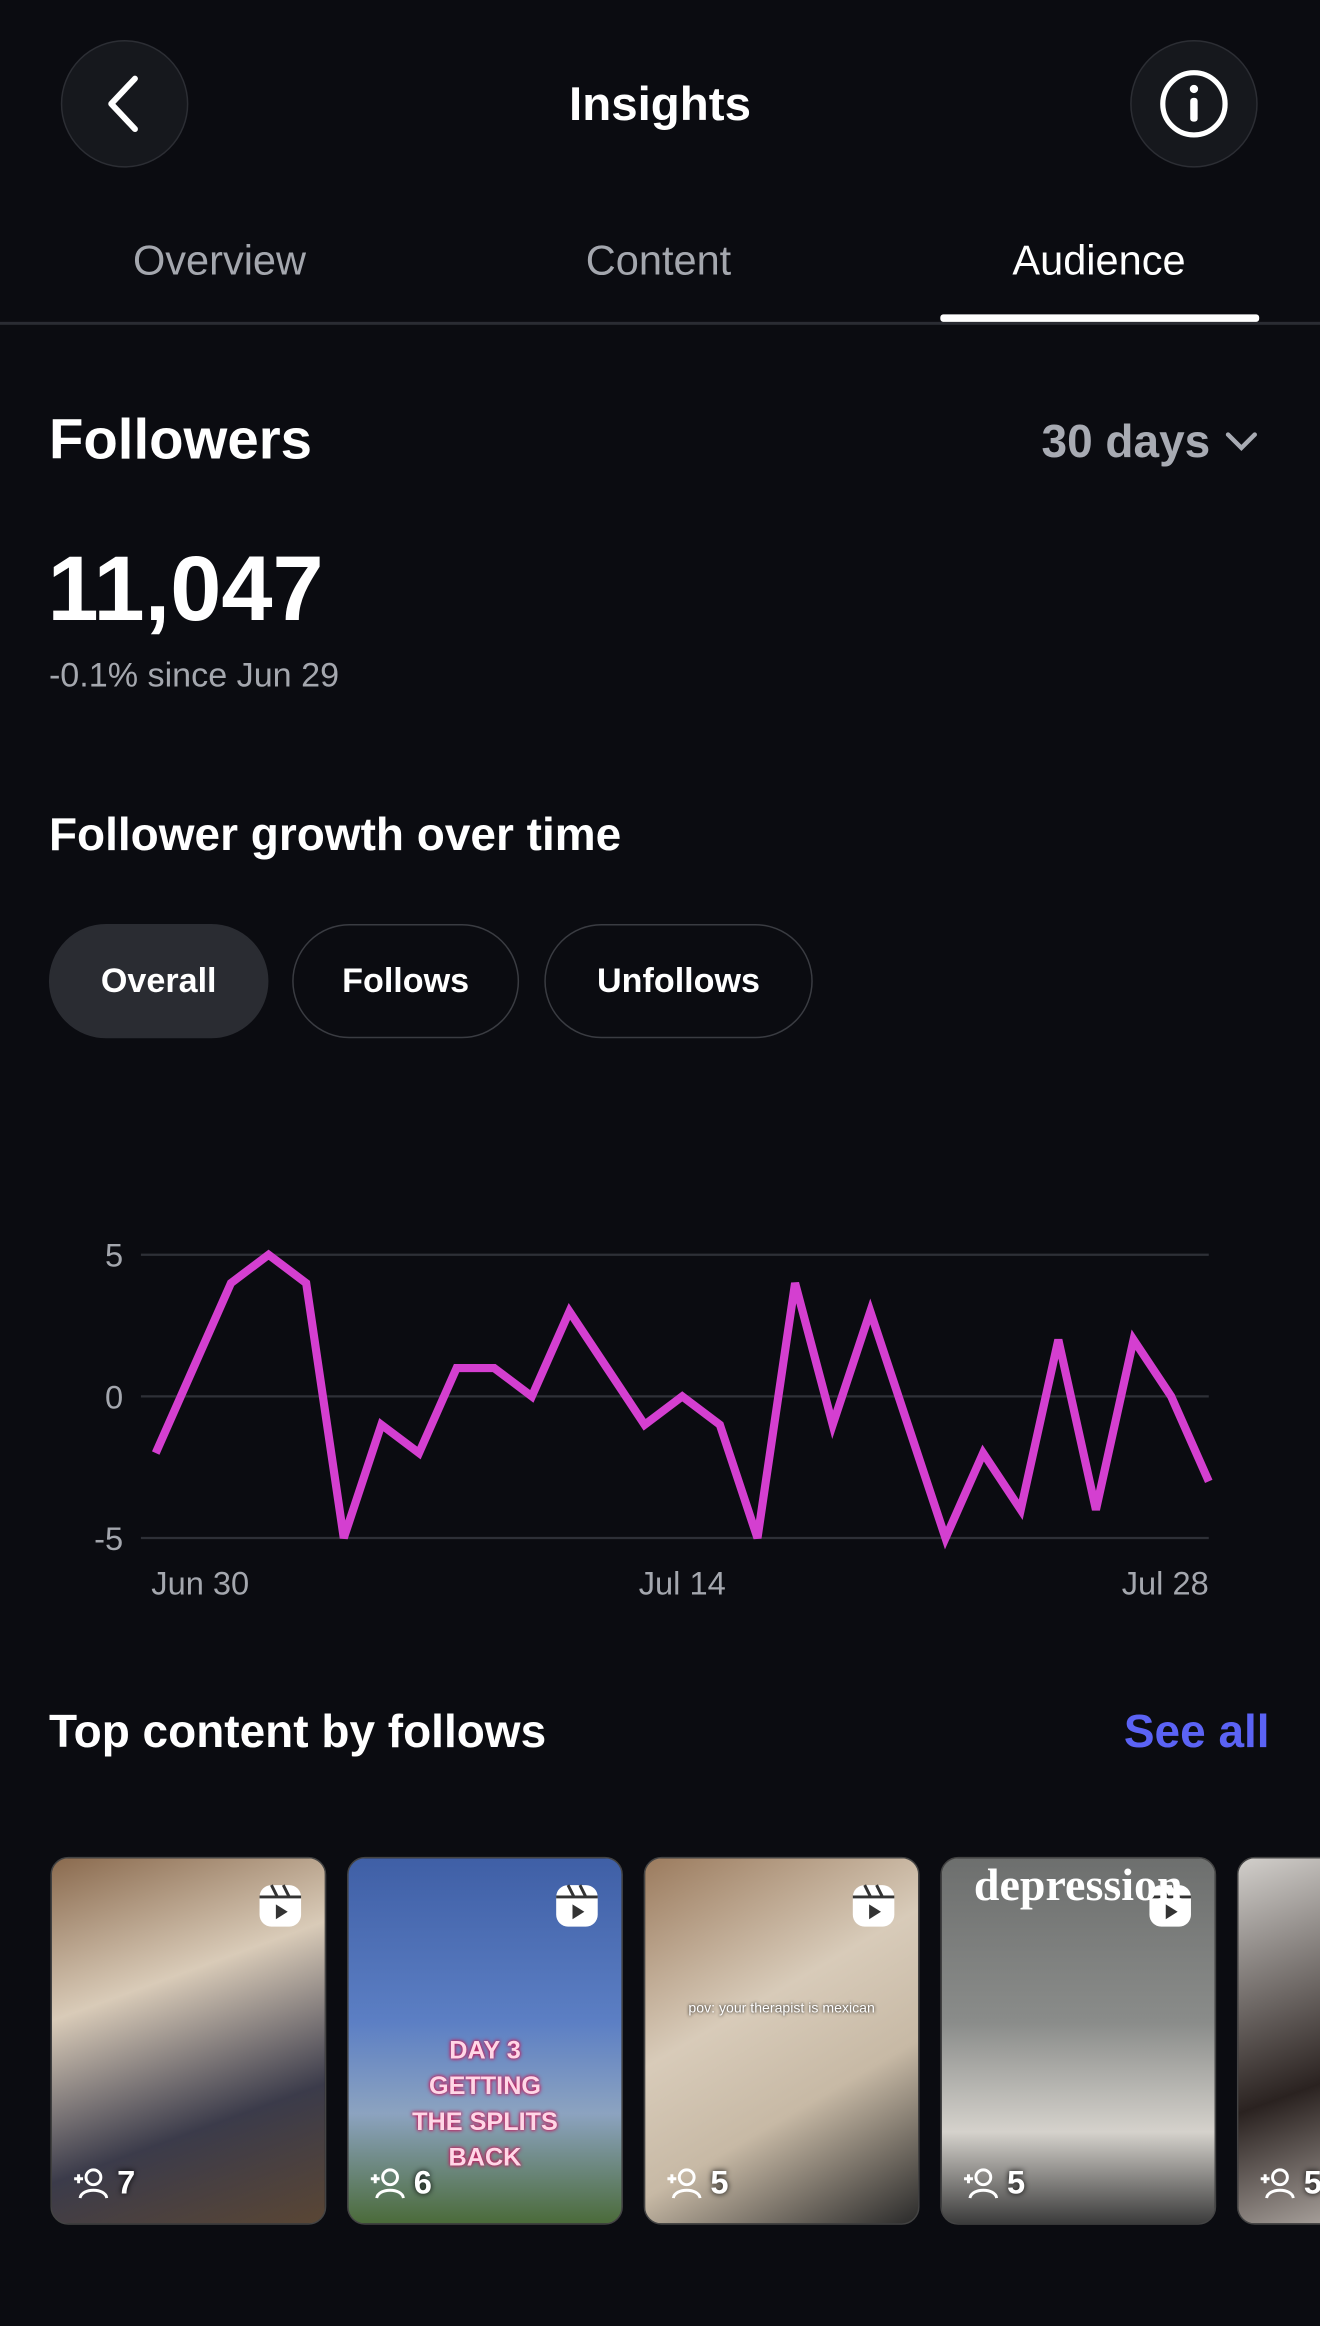 The height and width of the screenshot is (2326, 1320). I want to click on content-thumbnail: depression 5, so click(1078, 2040).